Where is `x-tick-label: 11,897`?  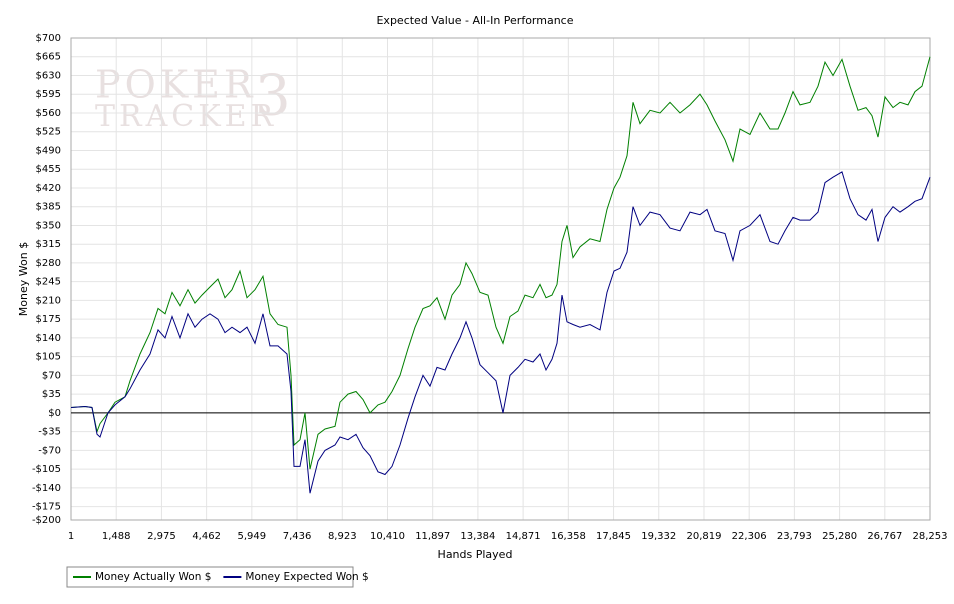 x-tick-label: 11,897 is located at coordinates (432, 536).